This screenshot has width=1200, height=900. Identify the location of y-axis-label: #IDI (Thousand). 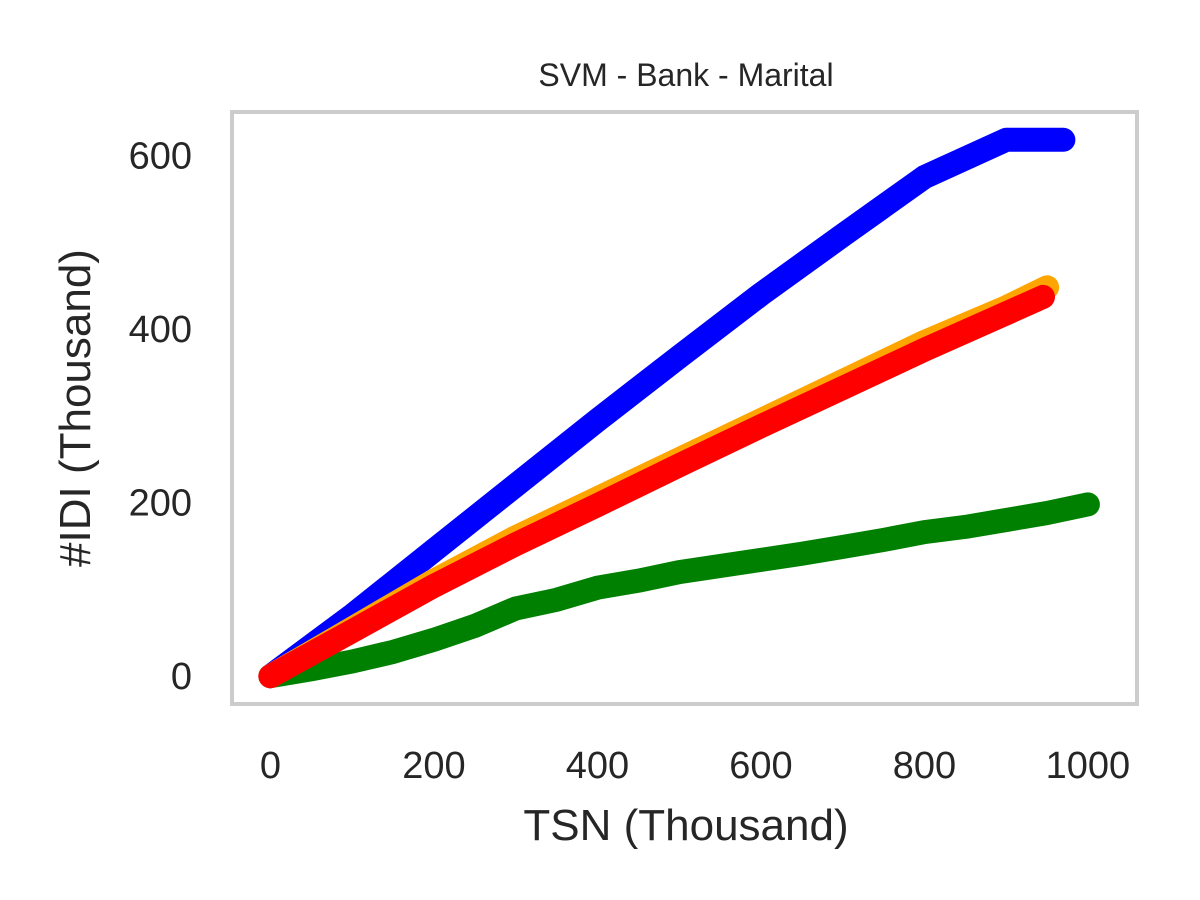
(75, 408).